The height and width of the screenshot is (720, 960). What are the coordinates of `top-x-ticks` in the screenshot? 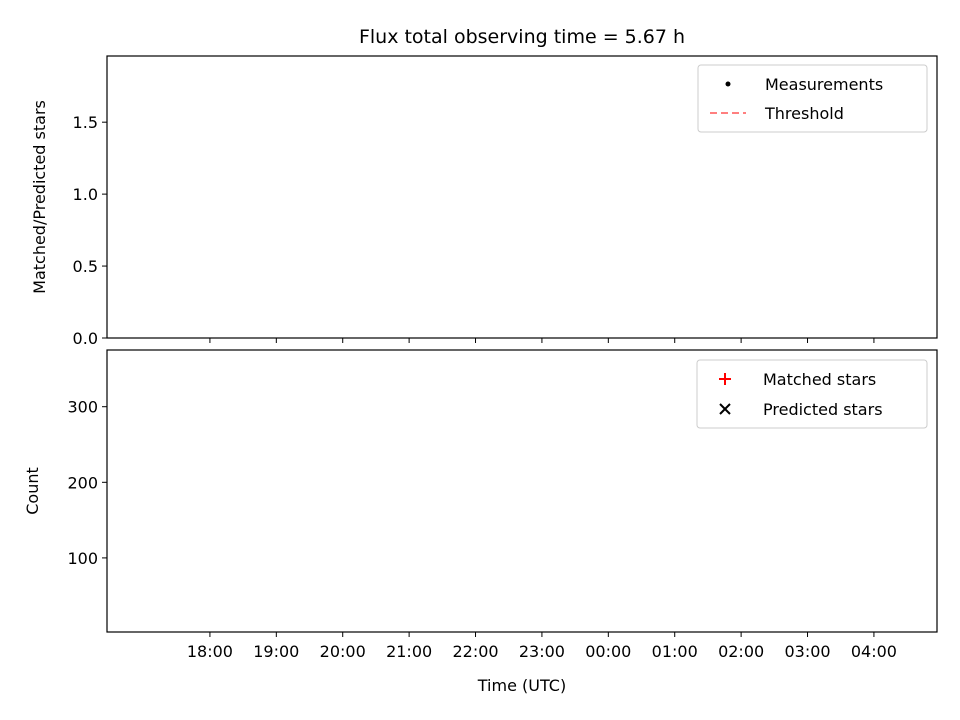 It's located at (542, 340).